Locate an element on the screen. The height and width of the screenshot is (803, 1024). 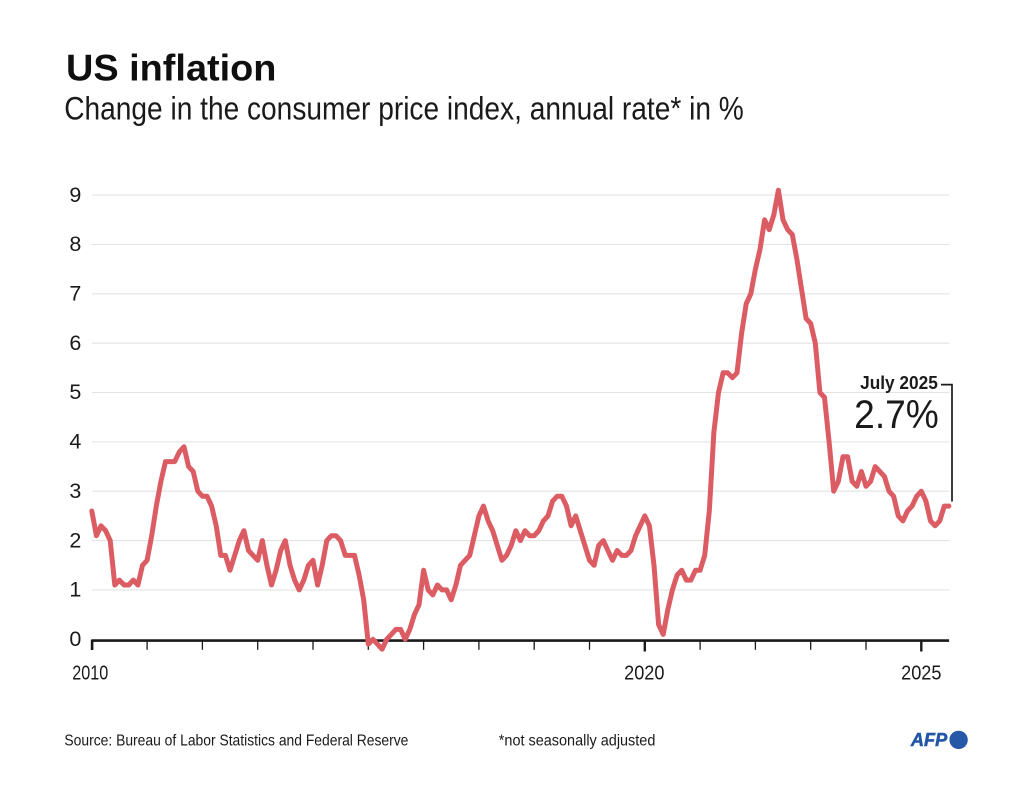
svg-text: 5 is located at coordinates (75, 392).